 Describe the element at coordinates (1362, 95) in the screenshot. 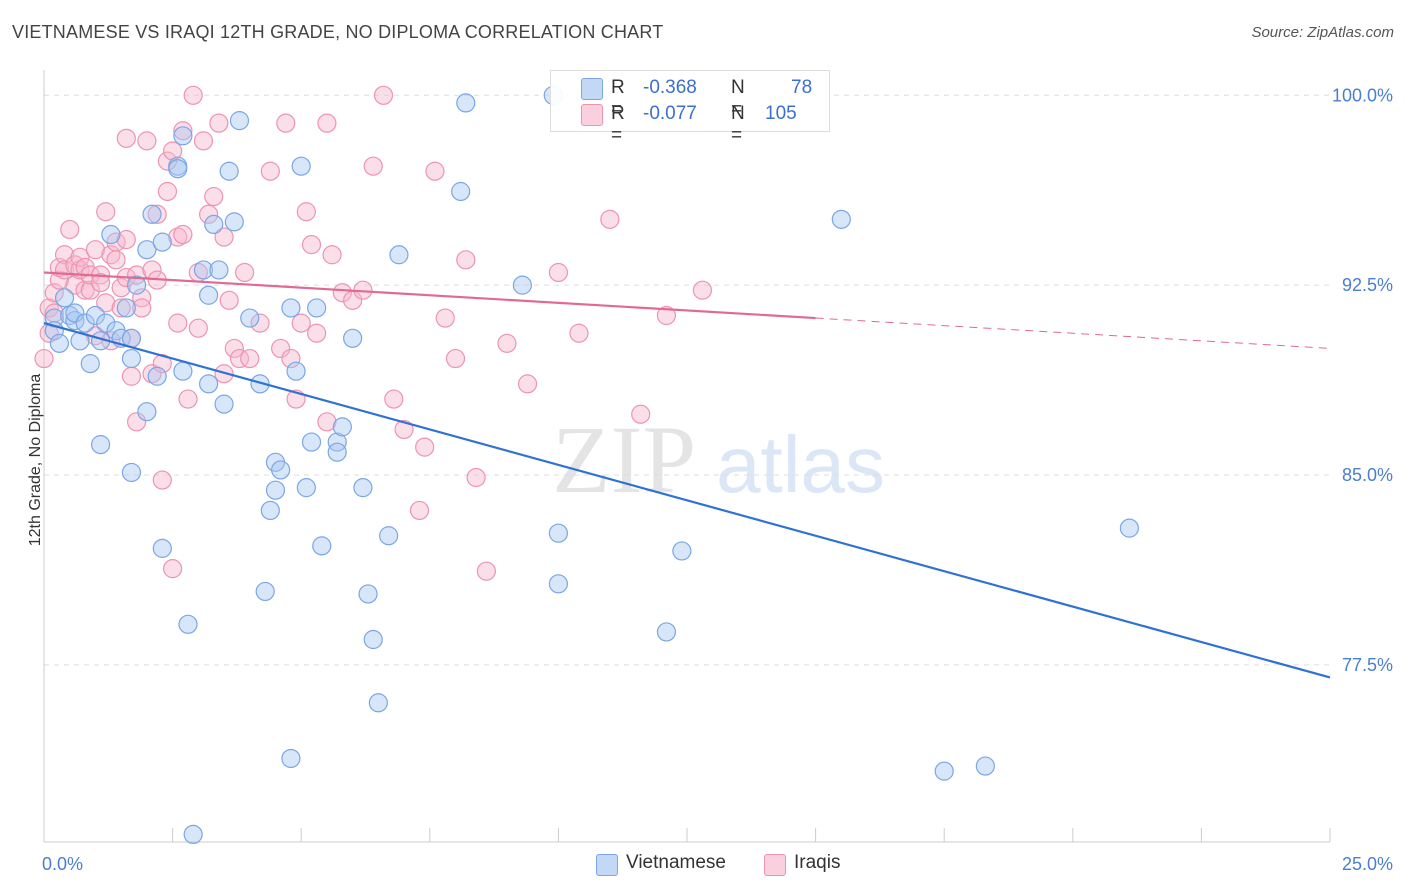

I see `y-tick-label: 100.0%` at that location.